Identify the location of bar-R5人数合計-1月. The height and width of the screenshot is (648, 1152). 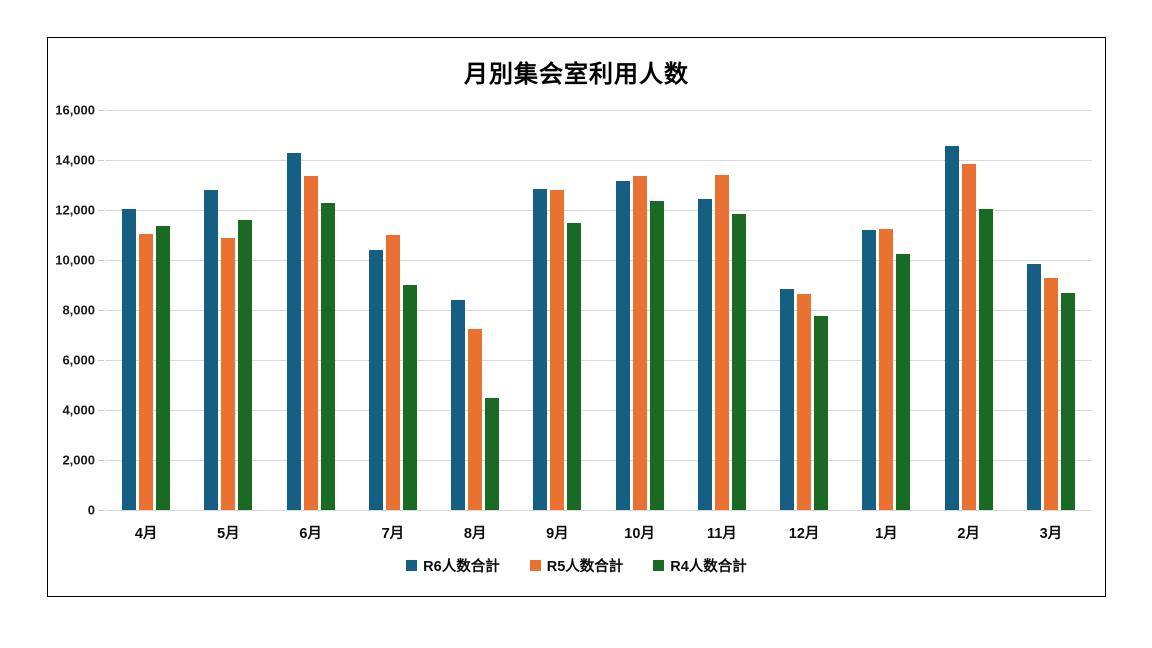
(886, 369).